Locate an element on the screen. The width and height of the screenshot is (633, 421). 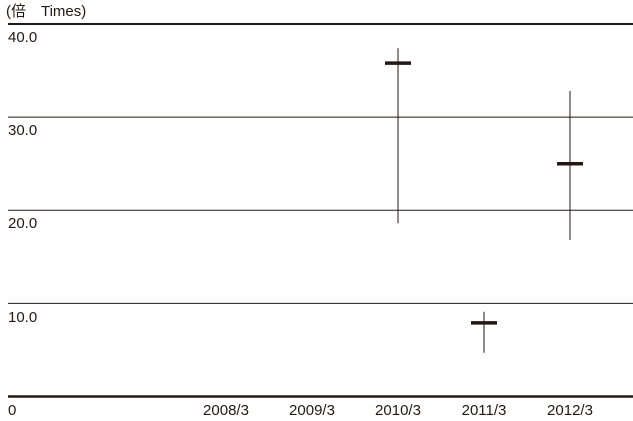
x-tick-label-2010: 2010/3 is located at coordinates (398, 410).